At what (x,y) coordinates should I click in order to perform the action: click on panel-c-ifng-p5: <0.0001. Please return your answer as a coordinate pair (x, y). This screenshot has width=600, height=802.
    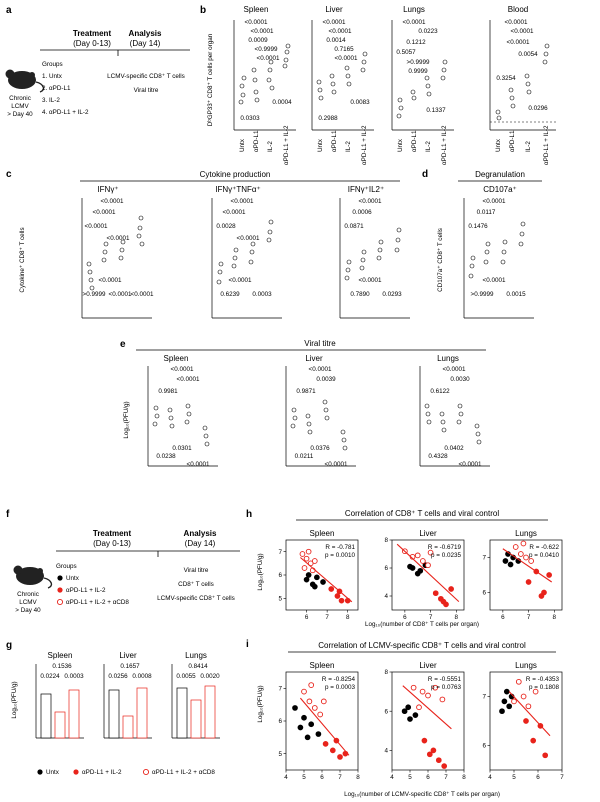
    Looking at the image, I should click on (110, 280).